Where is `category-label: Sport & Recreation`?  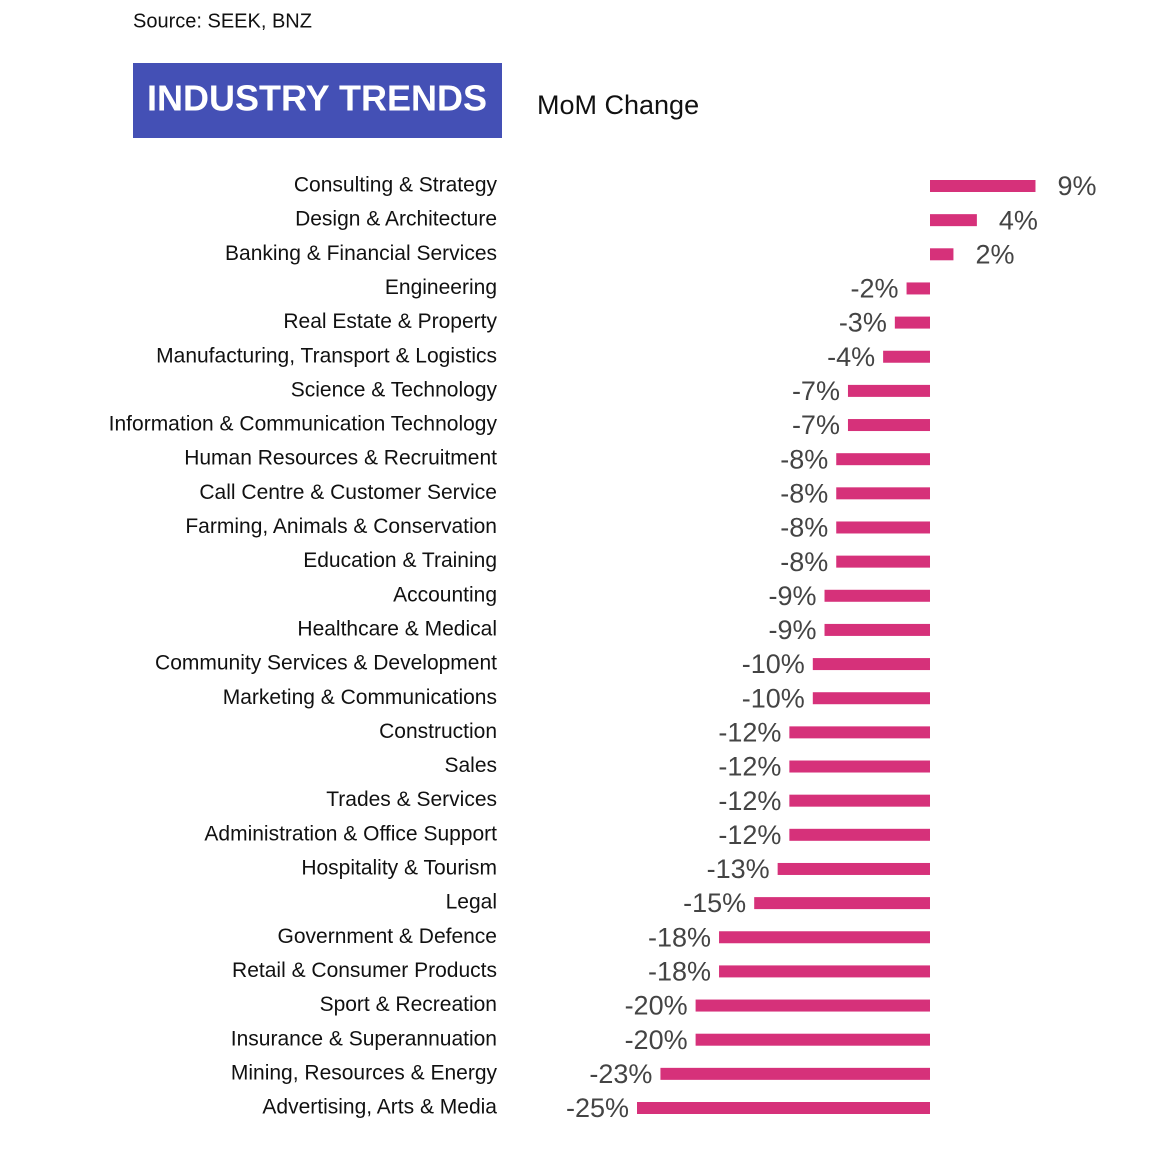 category-label: Sport & Recreation is located at coordinates (408, 1004).